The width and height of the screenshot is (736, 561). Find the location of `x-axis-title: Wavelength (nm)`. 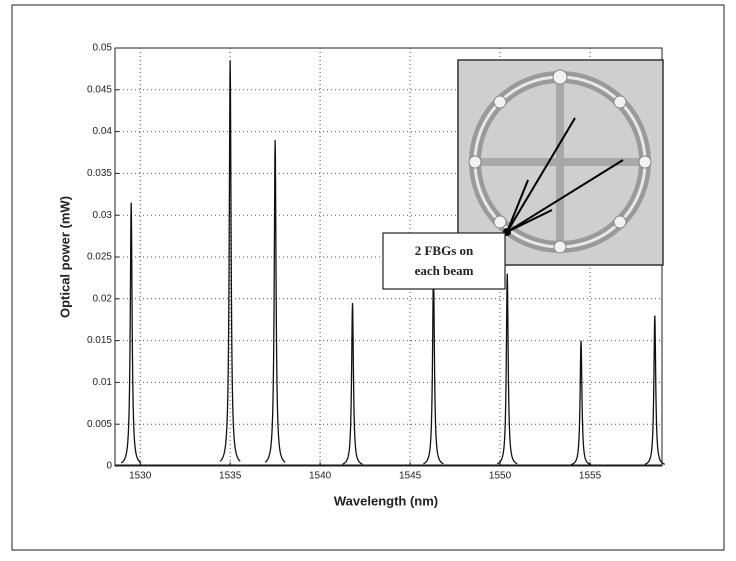

x-axis-title: Wavelength (nm) is located at coordinates (386, 500).